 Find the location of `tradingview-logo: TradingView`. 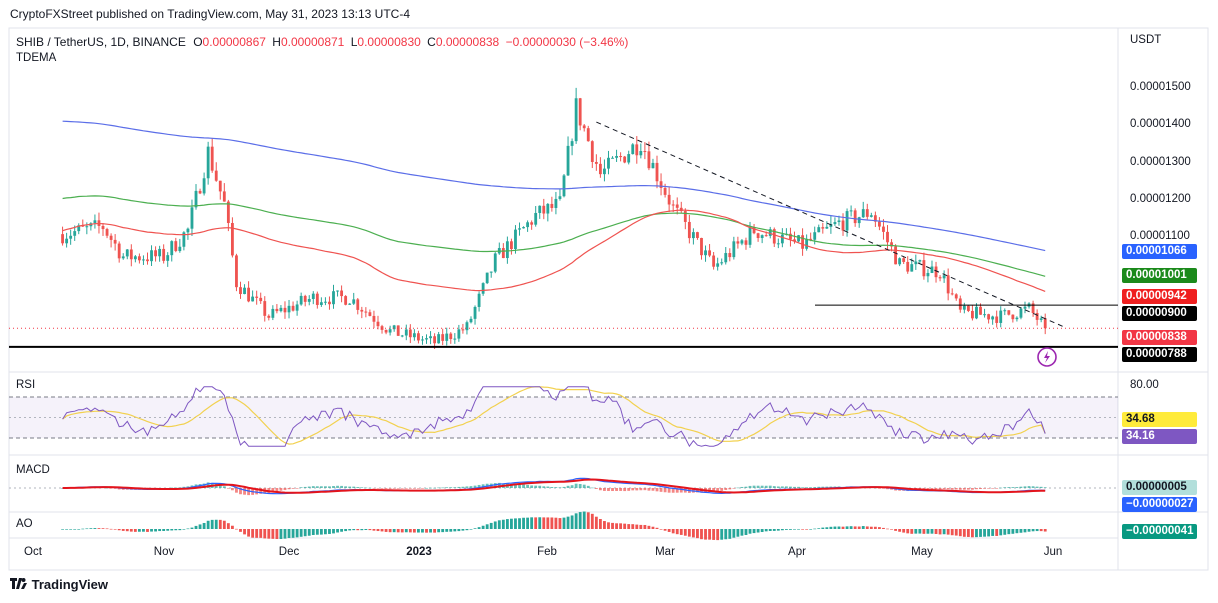

tradingview-logo: TradingView is located at coordinates (59, 584).